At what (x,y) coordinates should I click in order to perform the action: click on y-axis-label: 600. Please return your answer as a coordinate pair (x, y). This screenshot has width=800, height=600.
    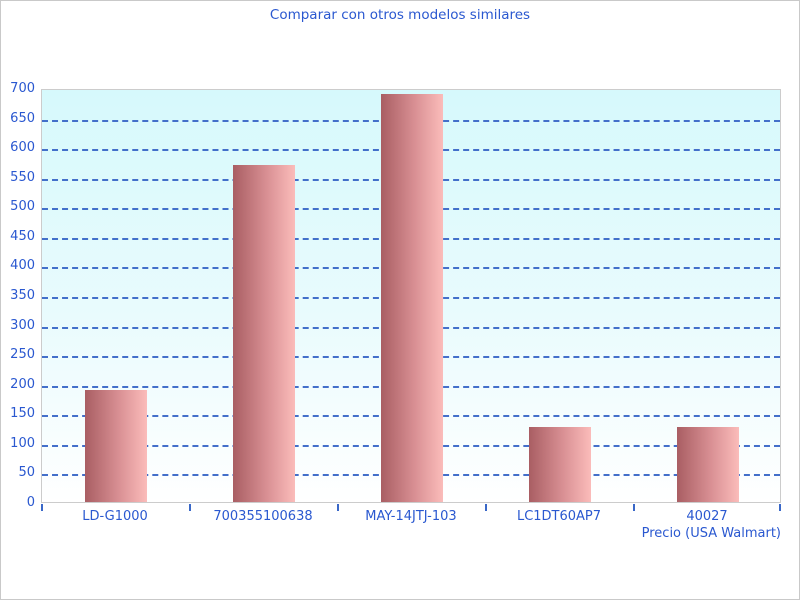
    Looking at the image, I should click on (22, 148).